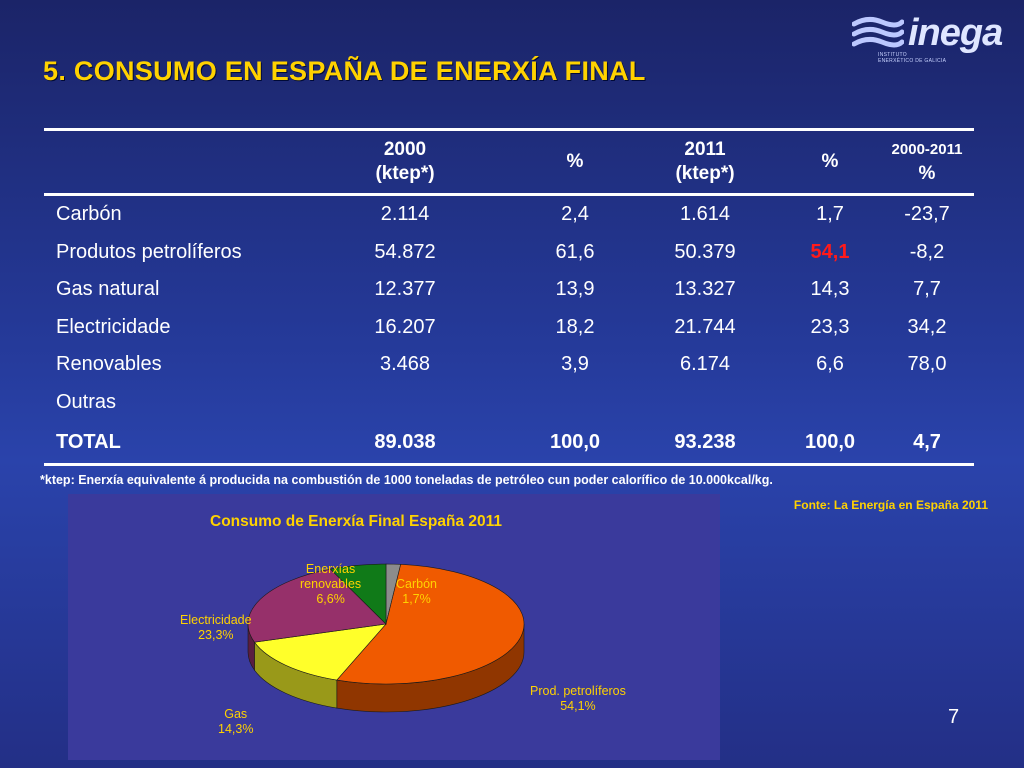 The width and height of the screenshot is (1024, 768). Describe the element at coordinates (927, 326) in the screenshot. I see `cell-change: 34,2` at that location.